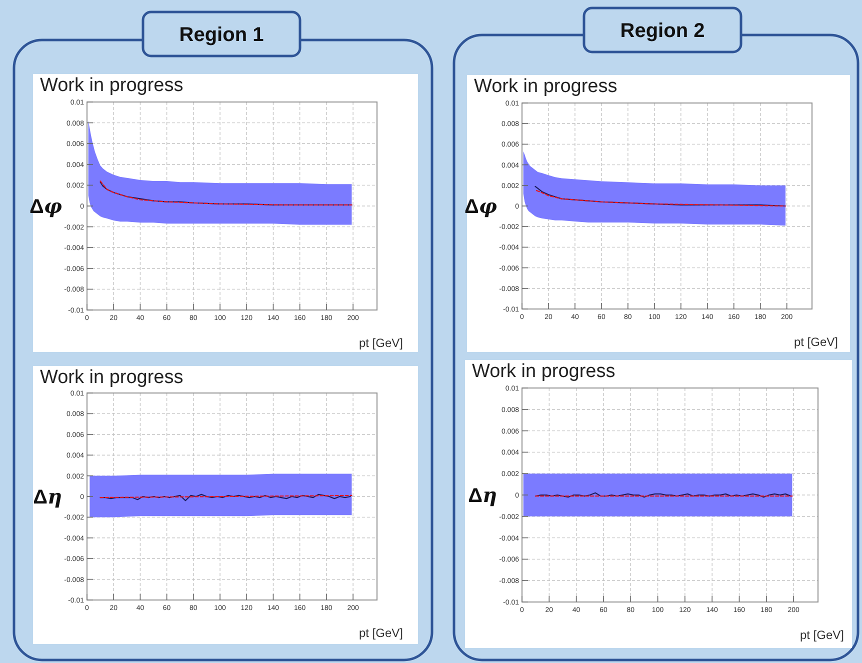 The width and height of the screenshot is (862, 663). What do you see at coordinates (662, 31) in the screenshot?
I see `chart-title: Region 2` at bounding box center [662, 31].